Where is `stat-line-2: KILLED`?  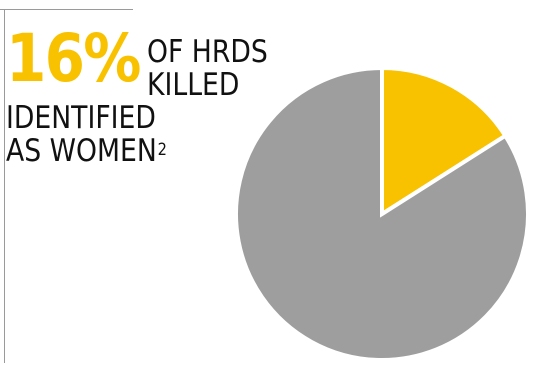
stat-line-2: KILLED is located at coordinates (193, 85).